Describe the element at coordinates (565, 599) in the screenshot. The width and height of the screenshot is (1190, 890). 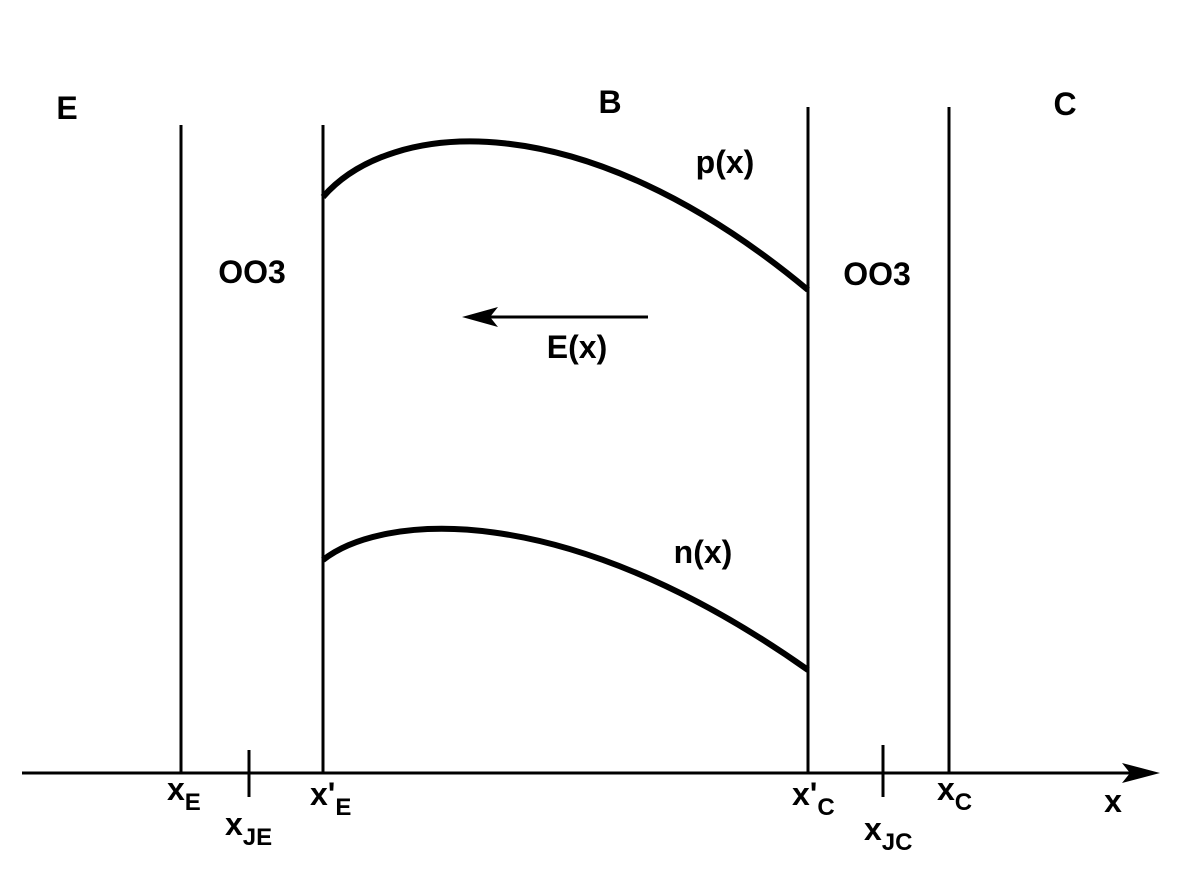
I see `n-curve` at that location.